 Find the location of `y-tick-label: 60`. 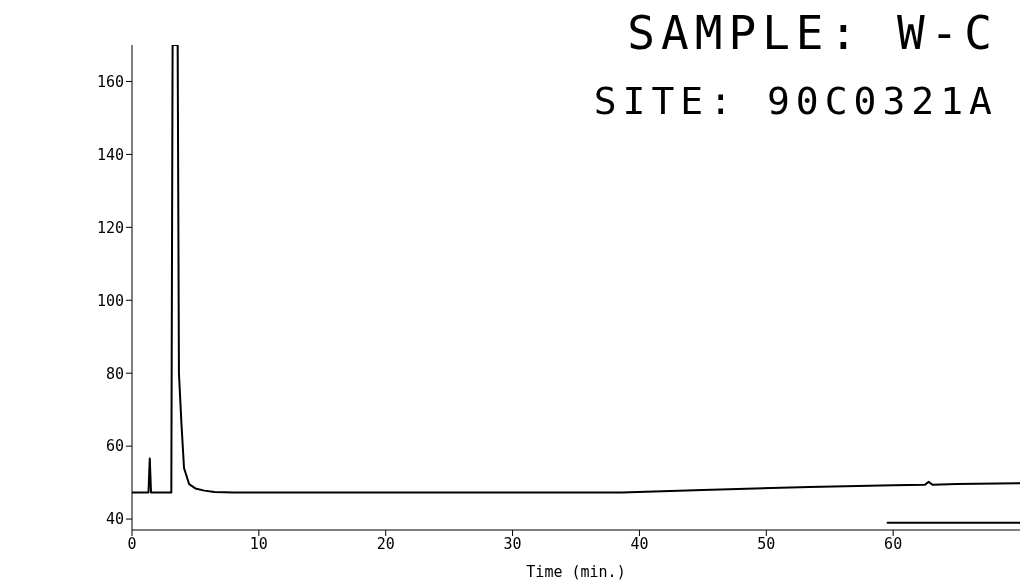

y-tick-label: 60 is located at coordinates (114, 446).